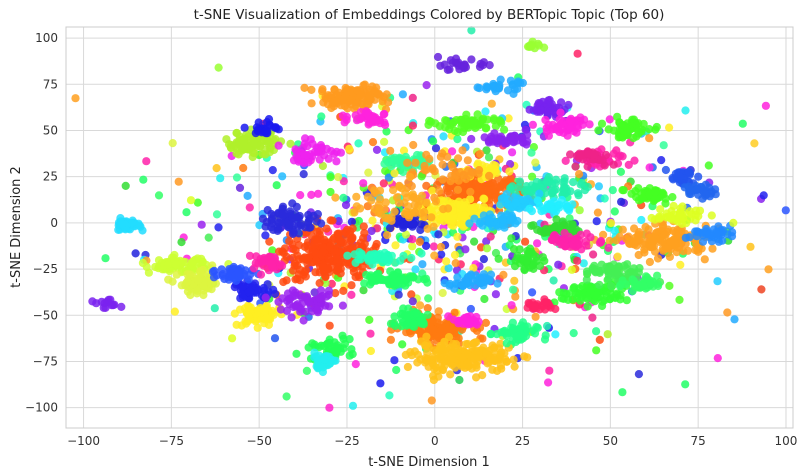 The width and height of the screenshot is (800, 475). Describe the element at coordinates (171, 441) in the screenshot. I see `x-tick-label: −75` at that location.